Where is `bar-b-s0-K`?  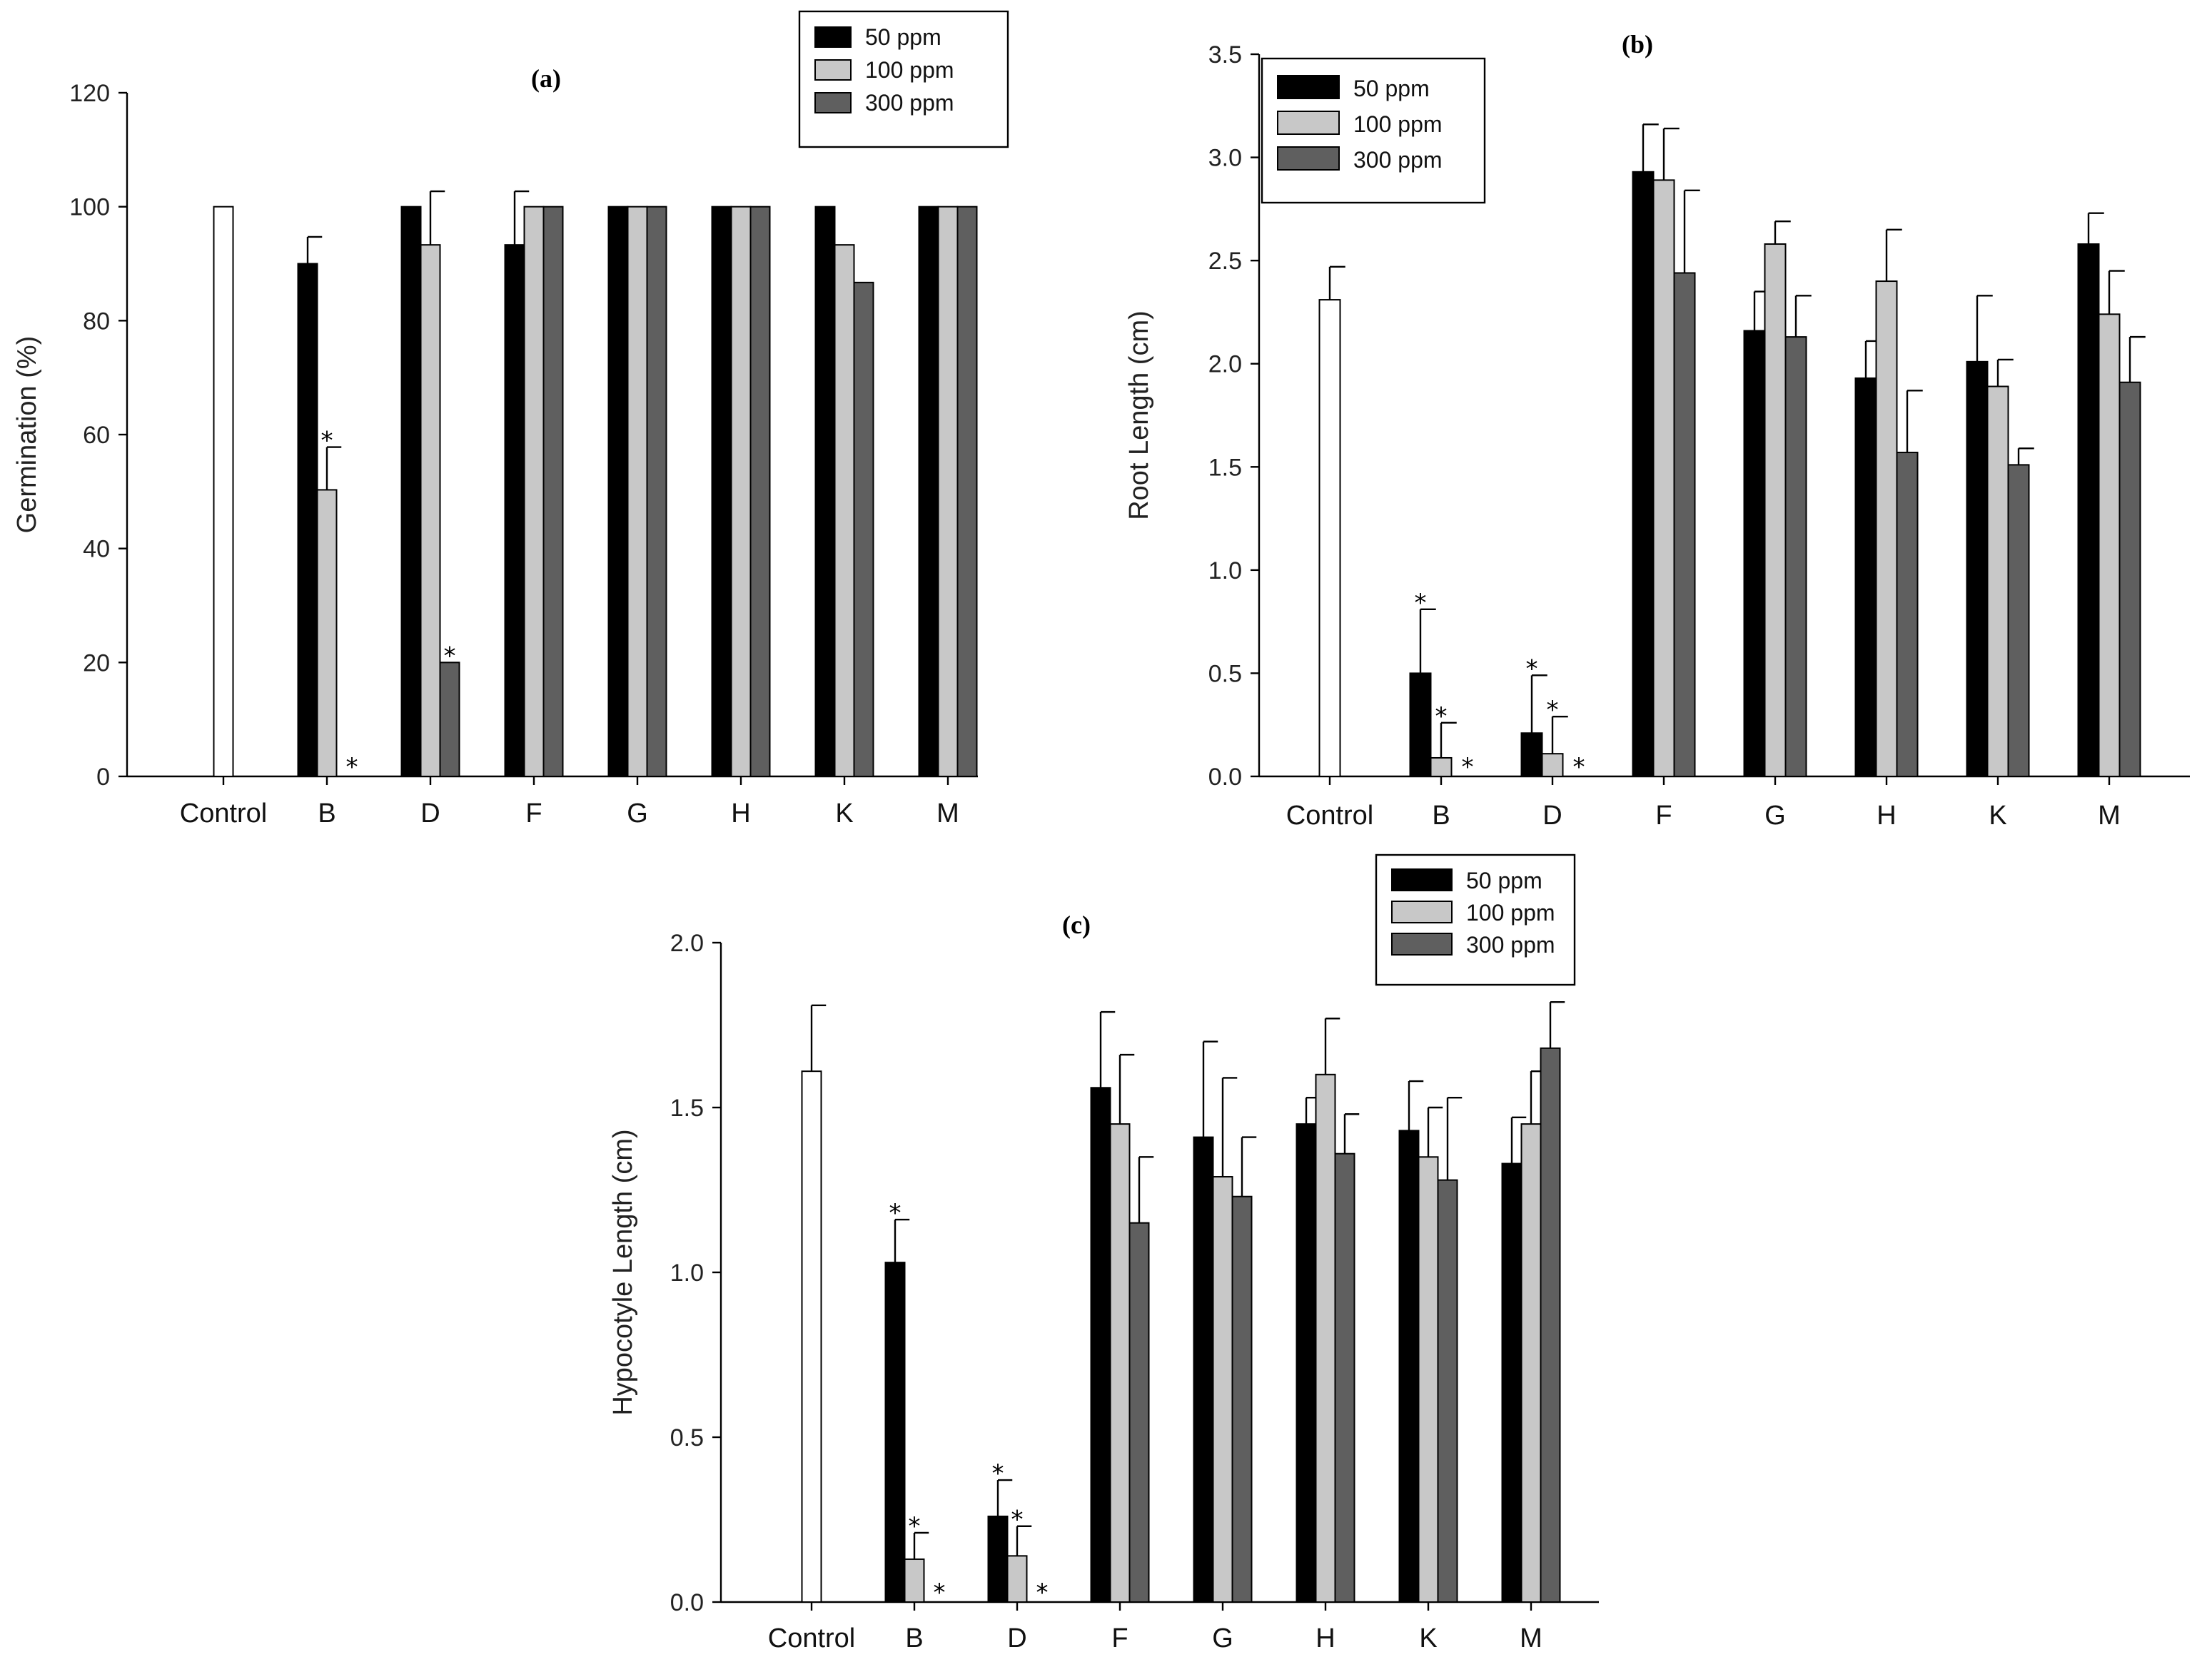 bar-b-s0-K is located at coordinates (1977, 568).